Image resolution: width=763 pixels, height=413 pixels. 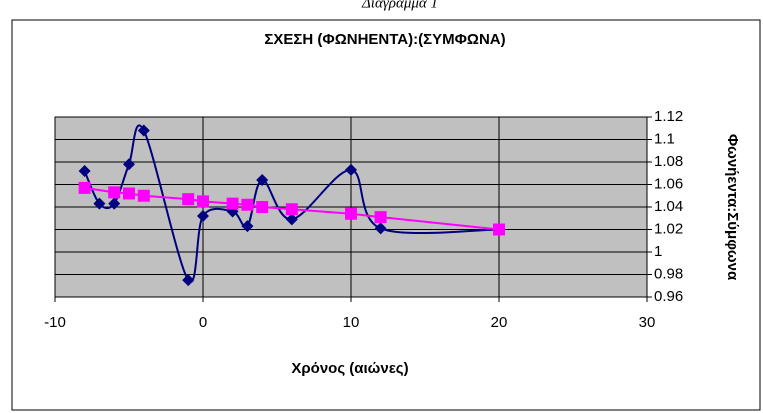 I want to click on y-axis-label: Φωνήεντα:Σύμφωνα, so click(x=732, y=207).